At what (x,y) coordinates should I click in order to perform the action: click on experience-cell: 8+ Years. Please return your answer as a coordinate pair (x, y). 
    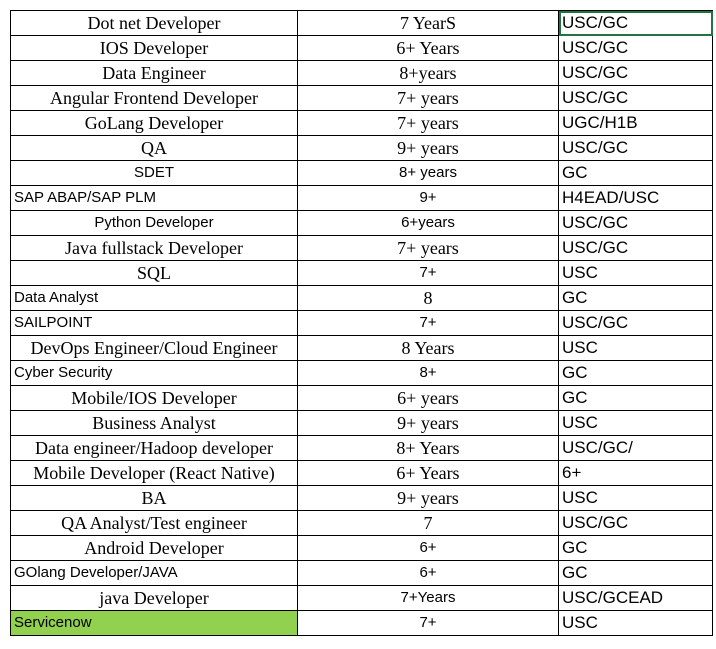
    Looking at the image, I should click on (428, 448).